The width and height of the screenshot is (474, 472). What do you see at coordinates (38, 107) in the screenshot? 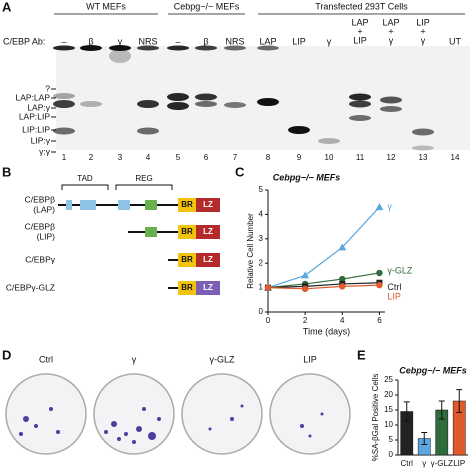
I see `band-label: LAP:γ` at bounding box center [38, 107].